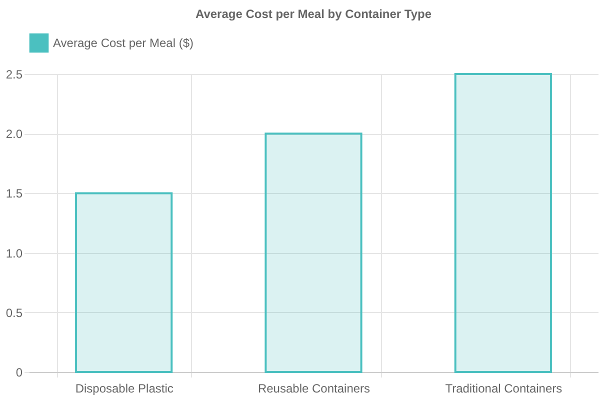  Describe the element at coordinates (19, 373) in the screenshot. I see `y-tick-label: 0` at that location.